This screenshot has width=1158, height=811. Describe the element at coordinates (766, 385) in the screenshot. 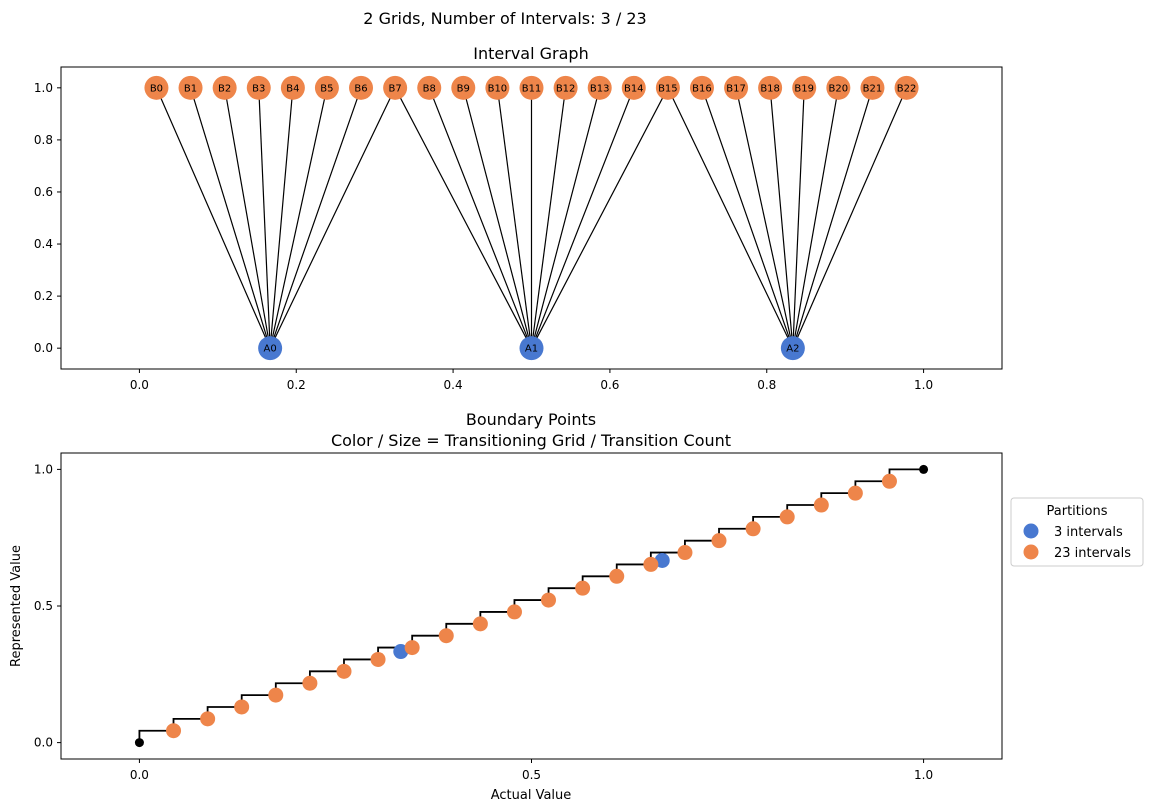

I see `x-tick-label: 0.8` at that location.